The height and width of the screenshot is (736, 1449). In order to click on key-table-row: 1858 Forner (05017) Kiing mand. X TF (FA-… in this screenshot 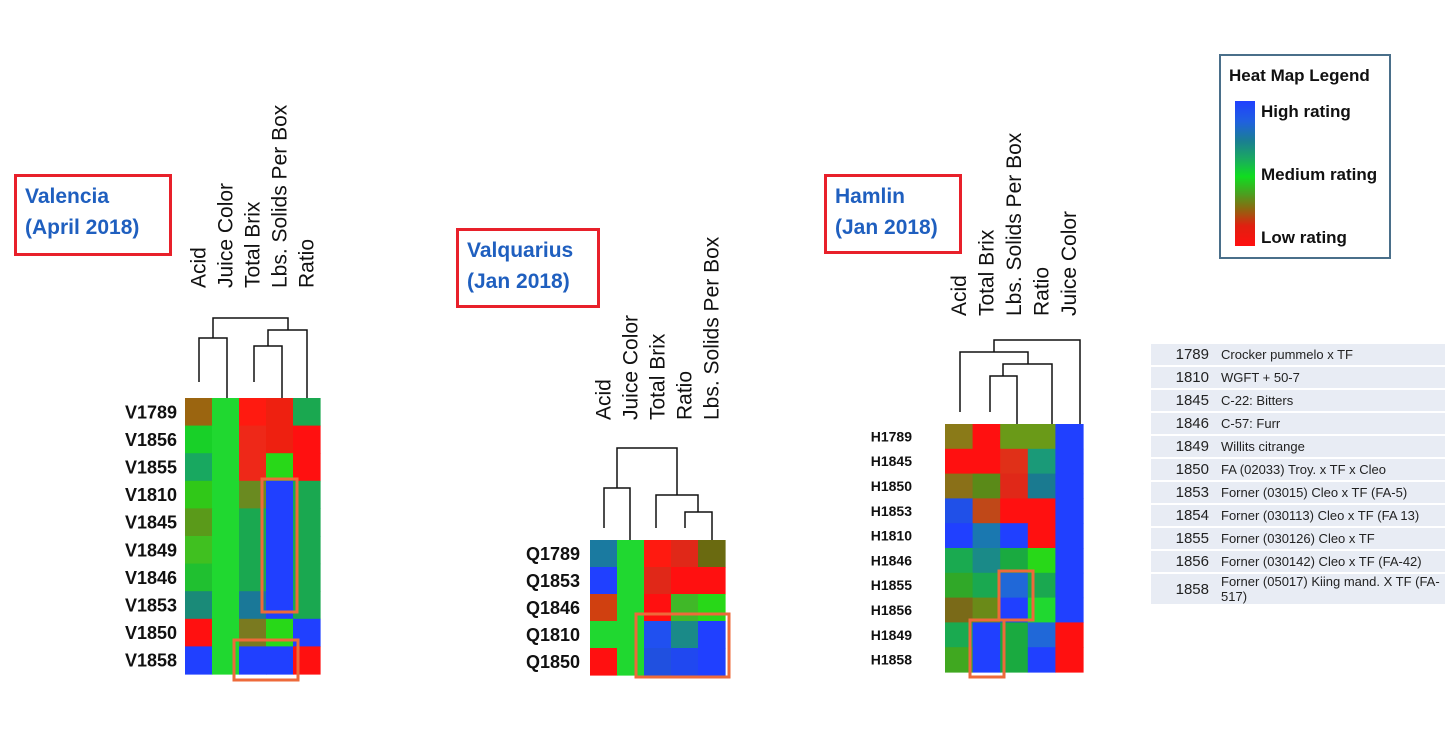, I will do `click(1298, 589)`.